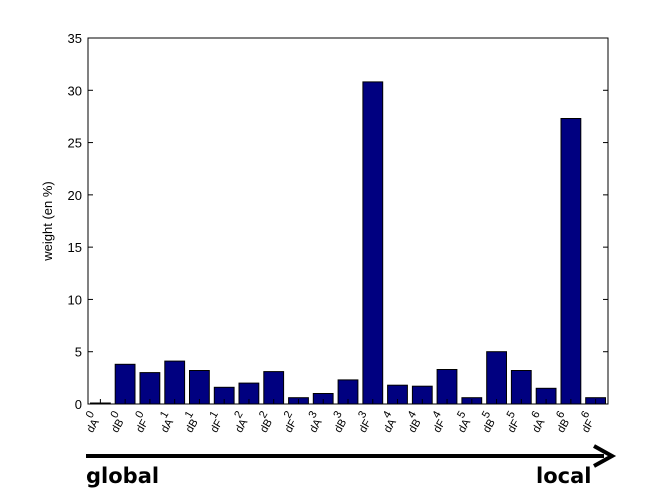  I want to click on y-tick-label: 35, so click(75, 38).